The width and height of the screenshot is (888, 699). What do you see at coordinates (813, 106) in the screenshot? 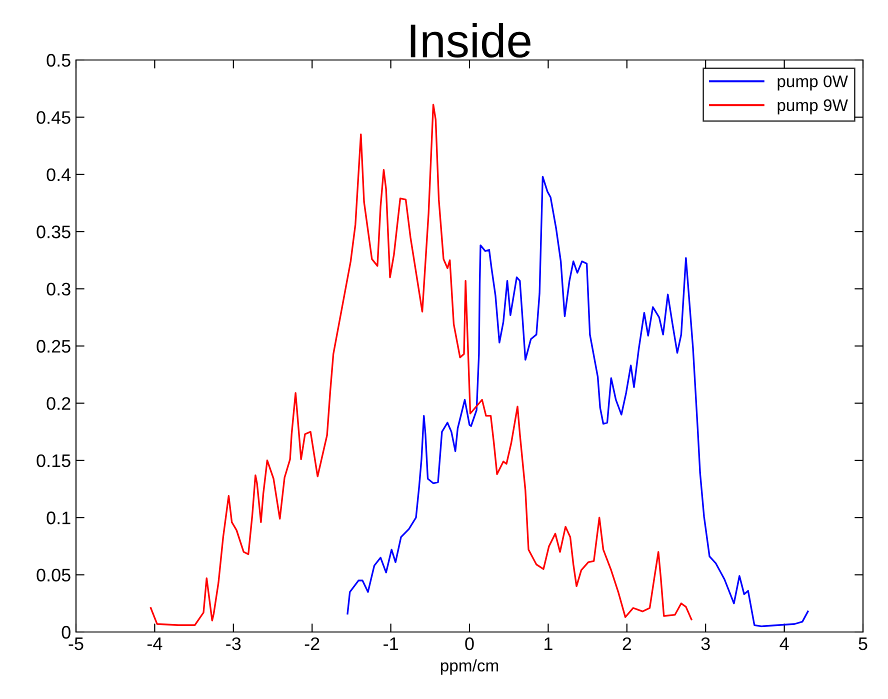
I see `legend-label: pump 9W` at bounding box center [813, 106].